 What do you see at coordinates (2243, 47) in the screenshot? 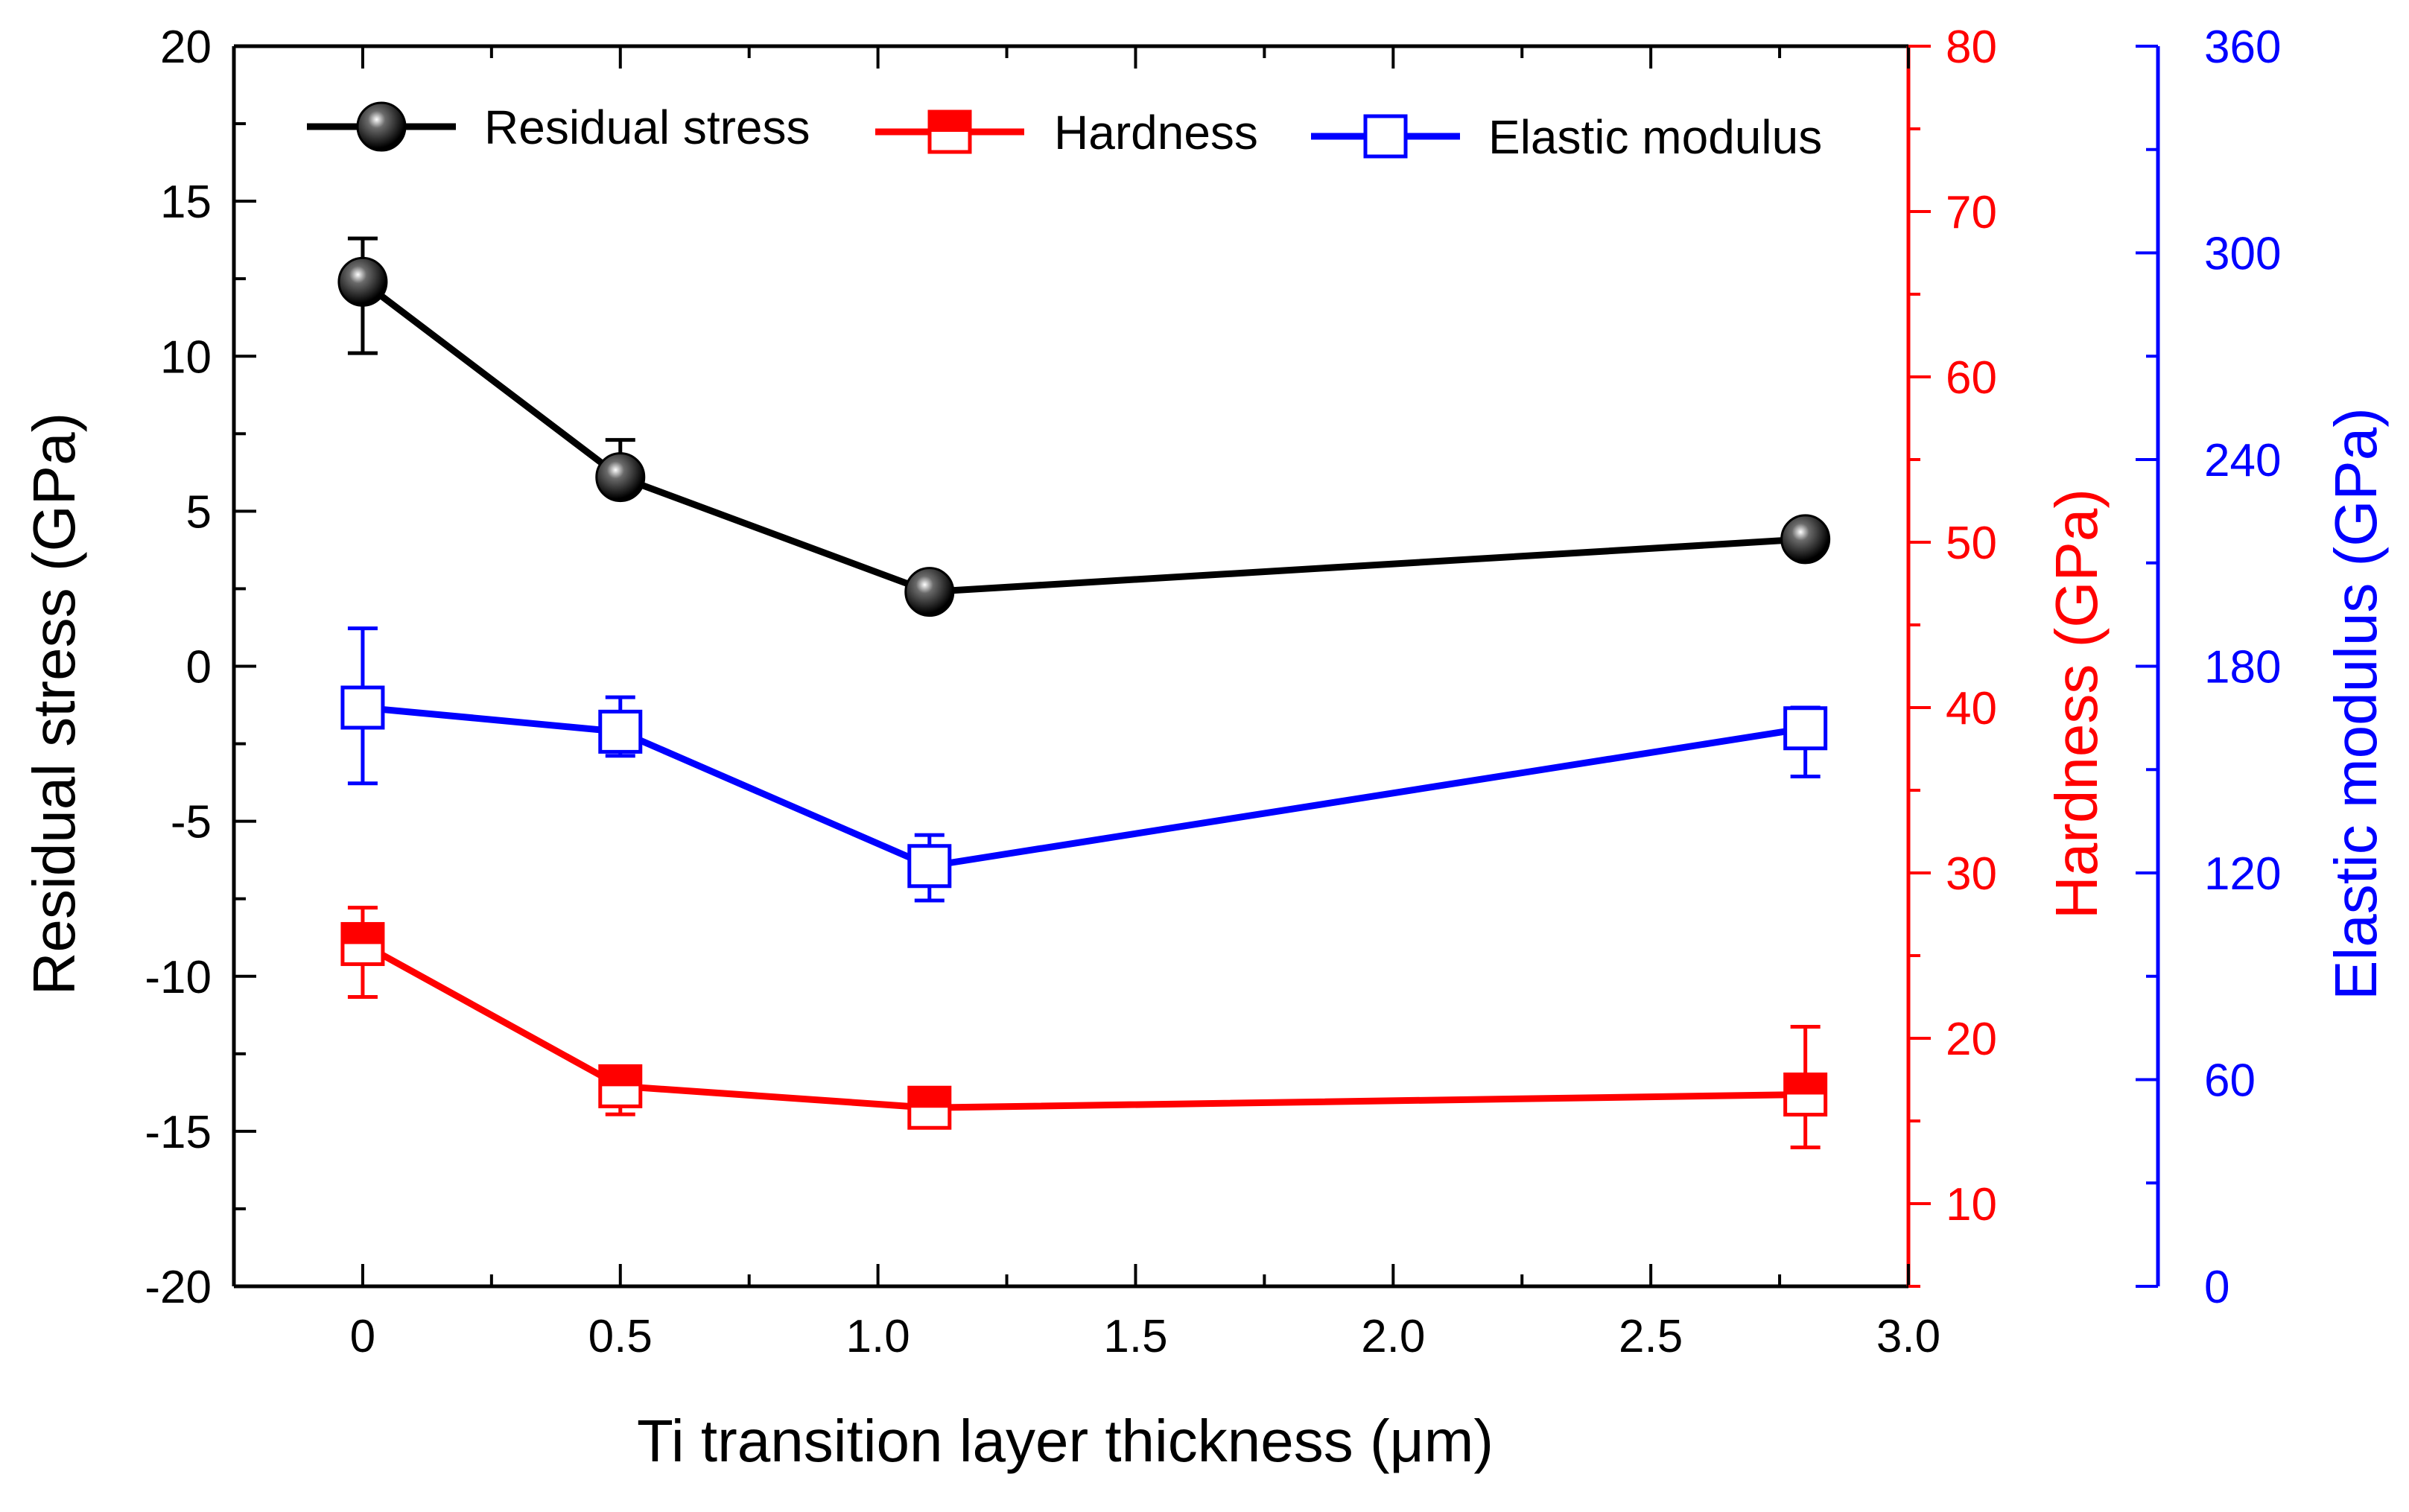
I see `modulus-tick-label: 360` at bounding box center [2243, 47].